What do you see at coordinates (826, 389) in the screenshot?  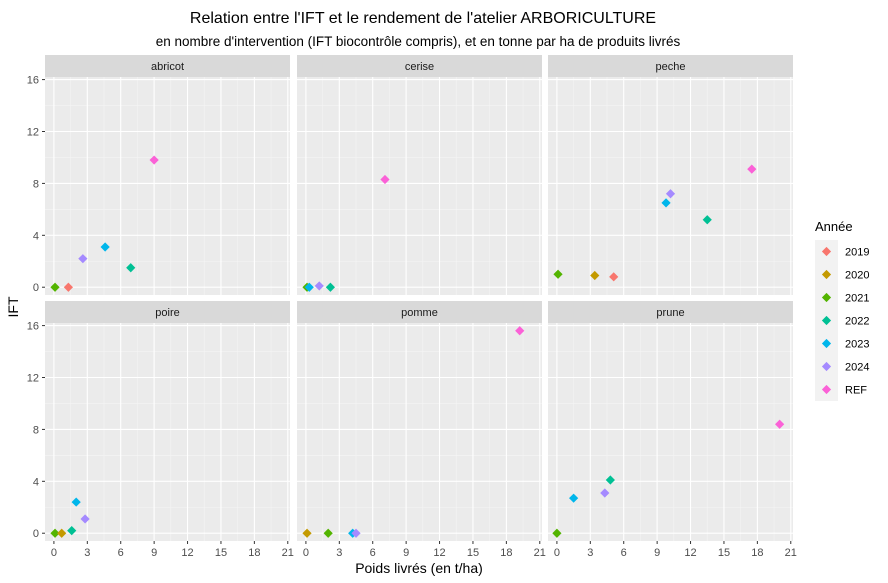 I see `legend-symbol-ref` at bounding box center [826, 389].